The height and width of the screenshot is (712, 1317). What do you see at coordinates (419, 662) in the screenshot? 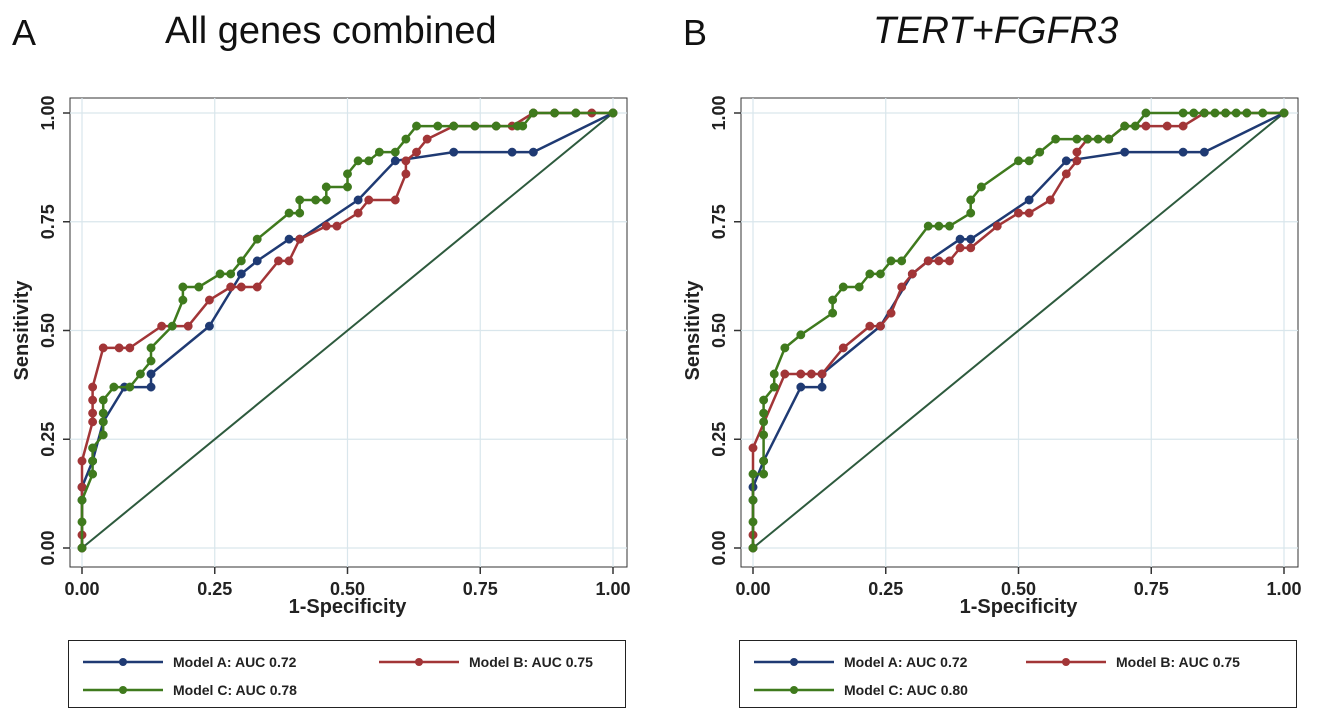
I see `legend-swatch-model-b` at bounding box center [419, 662].